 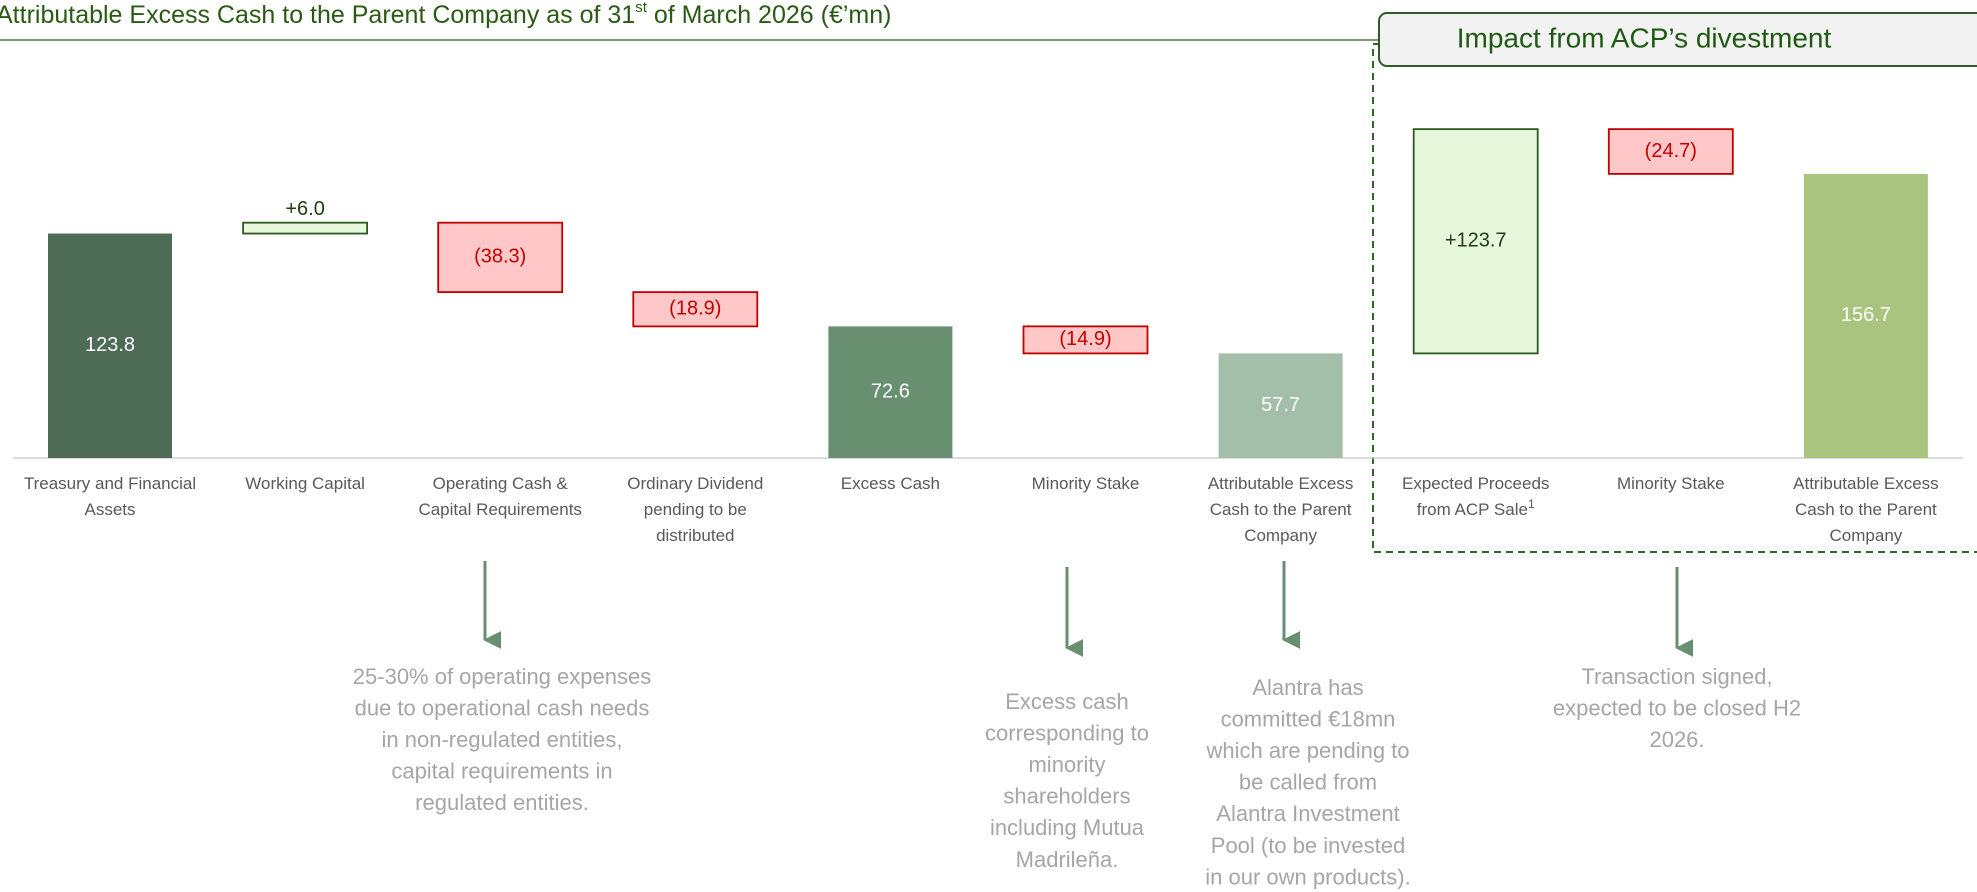 I want to click on x-tick-label: pending to be, so click(x=695, y=509).